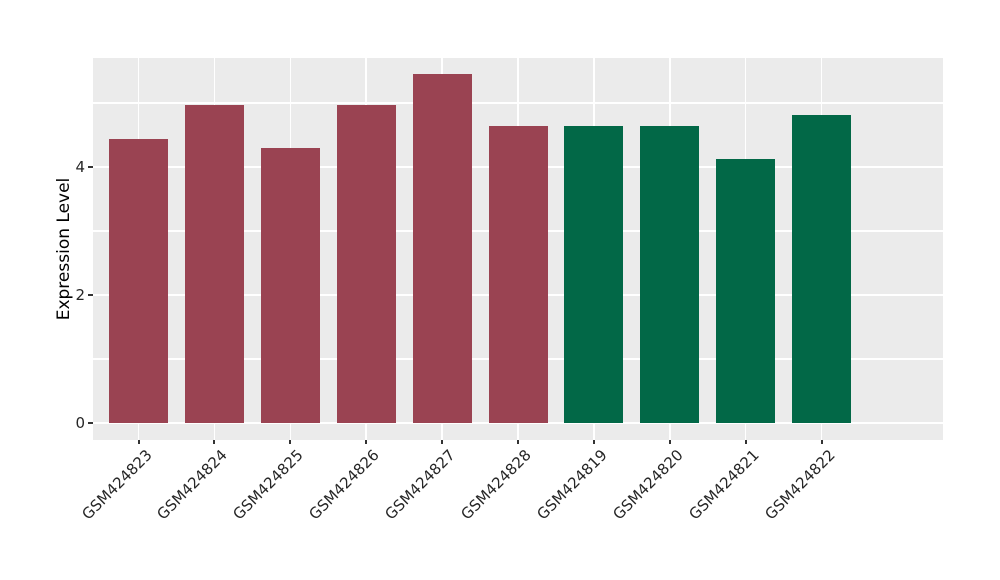 The image size is (1000, 580). Describe the element at coordinates (518, 274) in the screenshot. I see `bar-GSM424828` at that location.